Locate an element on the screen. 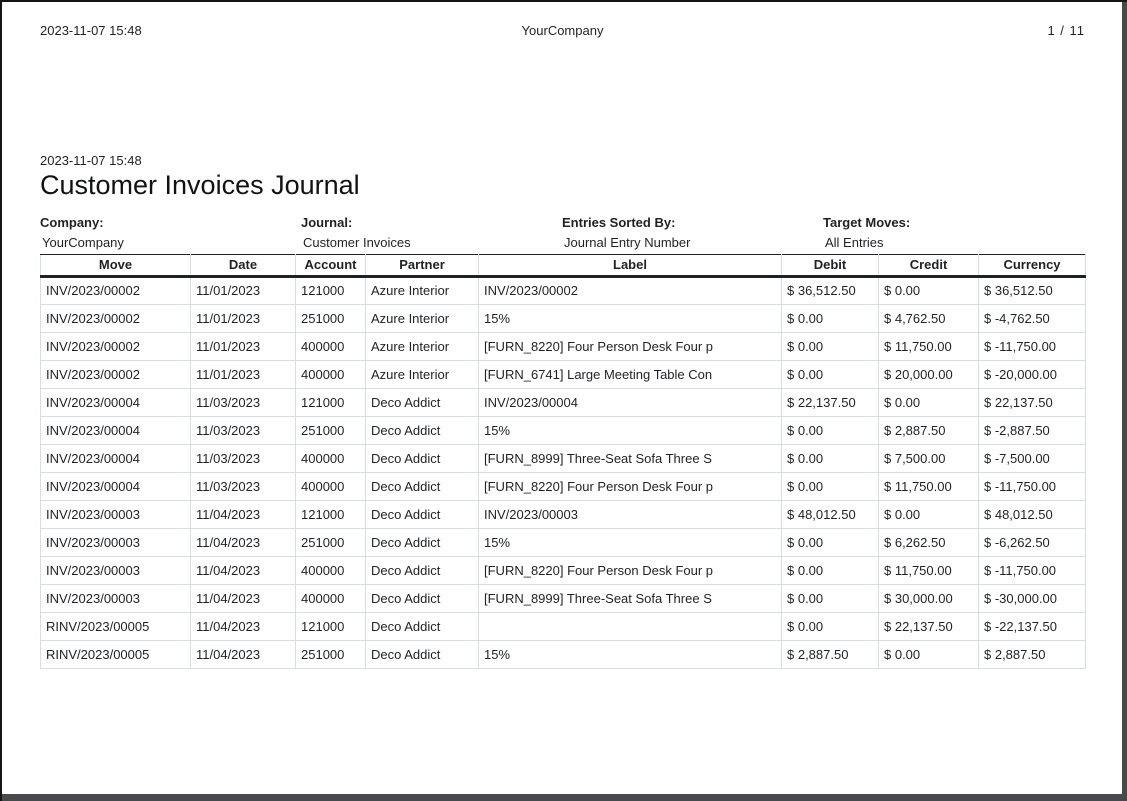  meta-journal: Journal: Customer Invoices is located at coordinates (431, 233).